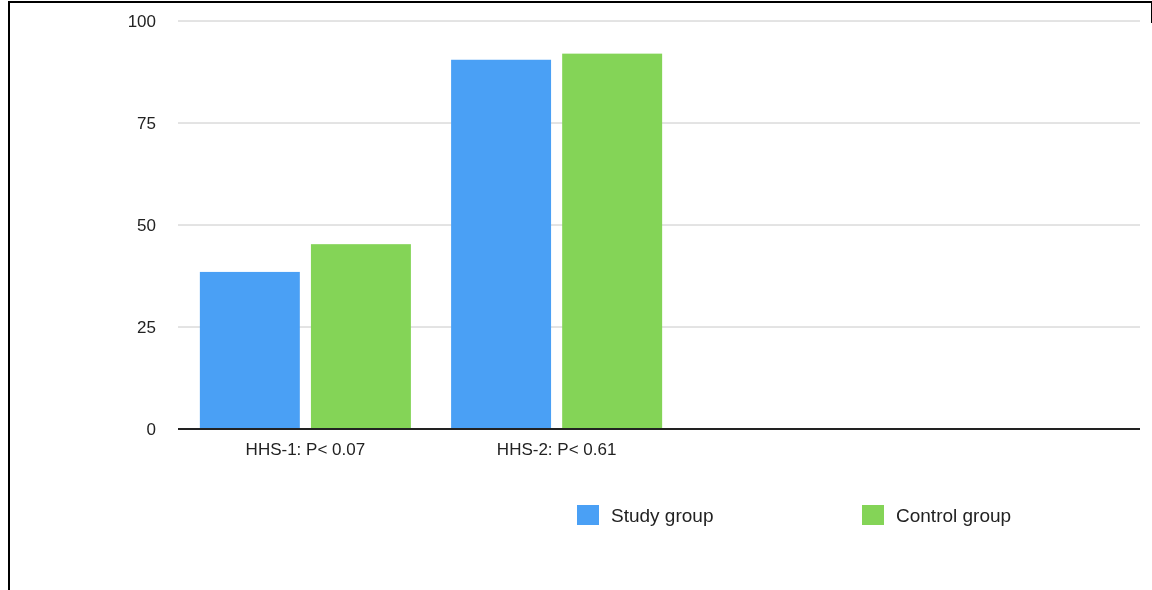 This screenshot has width=1152, height=590. I want to click on legend-label: Control group, so click(954, 515).